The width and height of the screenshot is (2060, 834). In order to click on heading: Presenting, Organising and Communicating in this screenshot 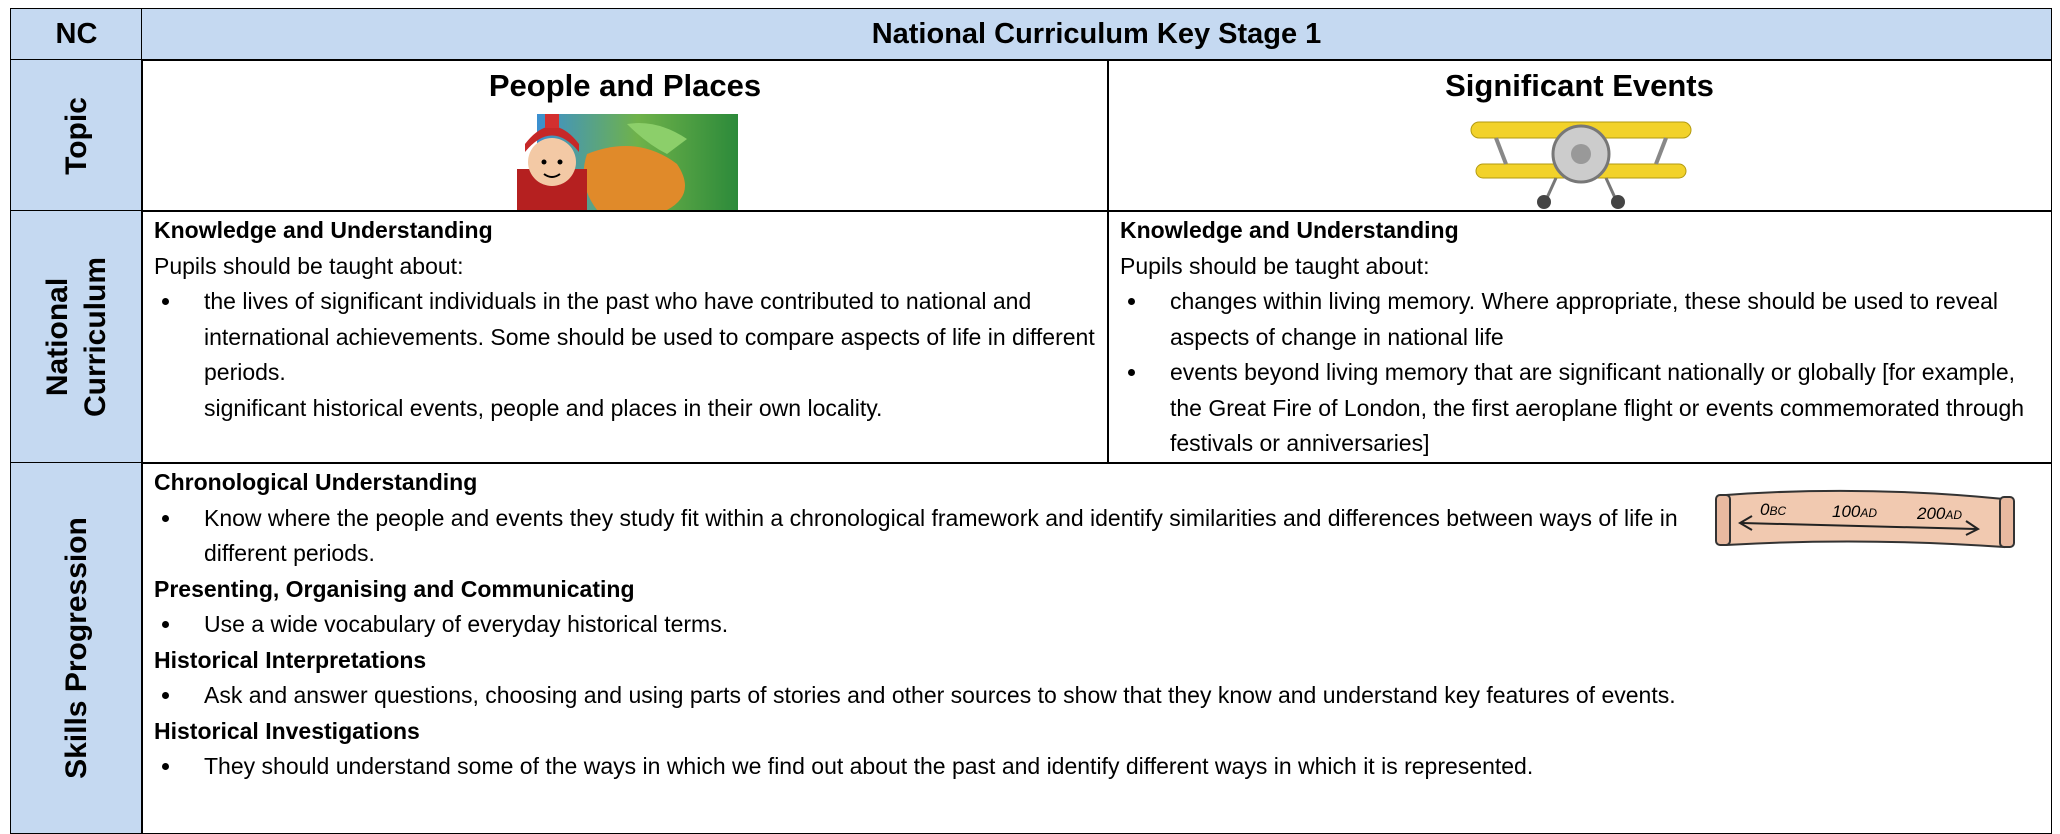, I will do `click(394, 588)`.